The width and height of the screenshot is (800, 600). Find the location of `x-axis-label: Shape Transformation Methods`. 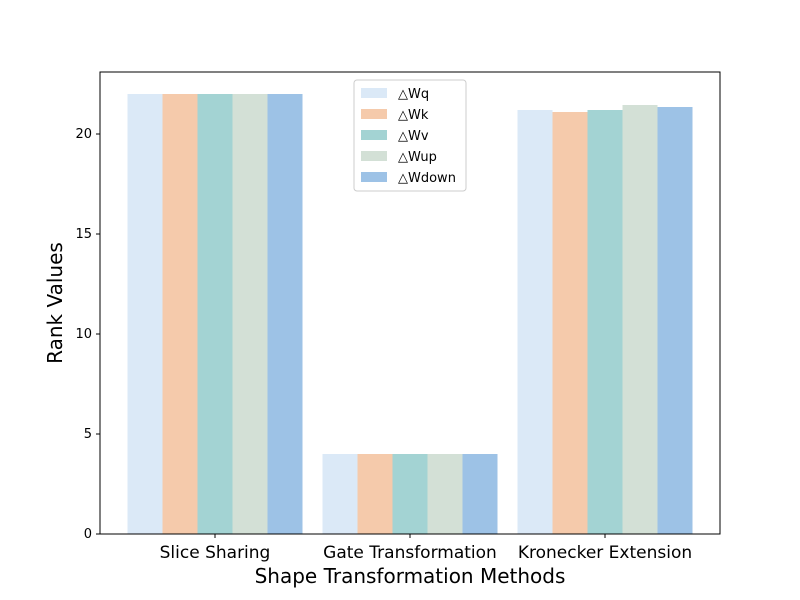

x-axis-label: Shape Transformation Methods is located at coordinates (410, 576).